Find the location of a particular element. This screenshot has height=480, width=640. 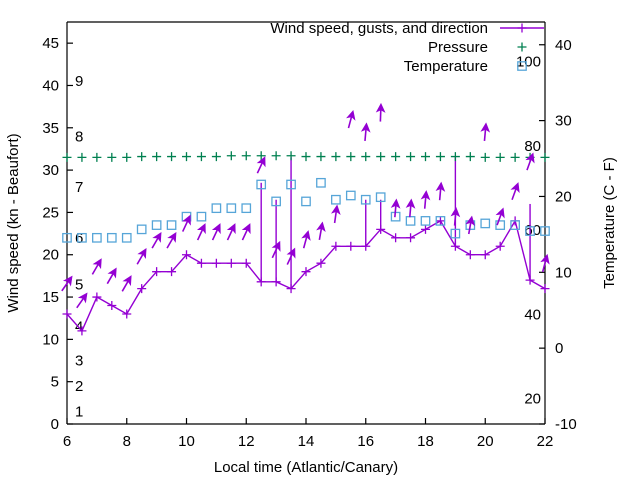

y2-tick-label: 30 is located at coordinates (563, 121).